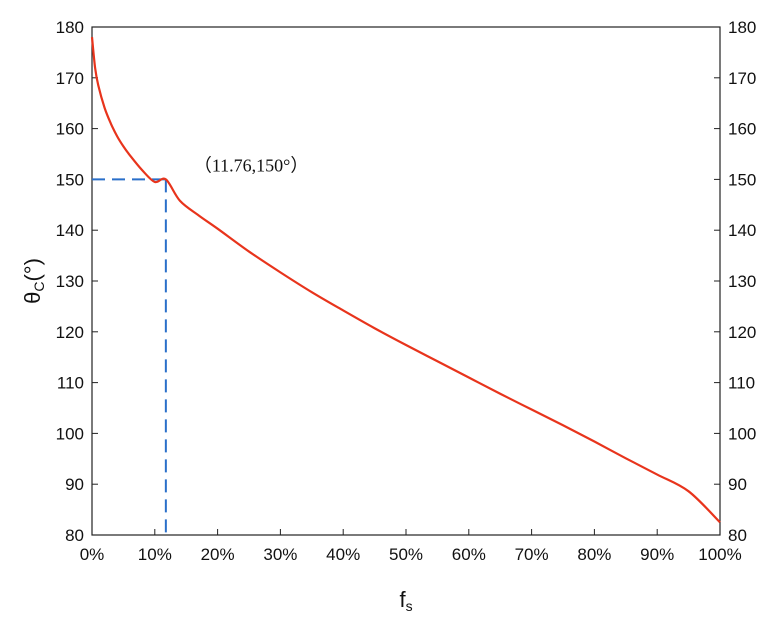 Image resolution: width=777 pixels, height=622 pixels. I want to click on x-tick-label: 90%, so click(657, 554).